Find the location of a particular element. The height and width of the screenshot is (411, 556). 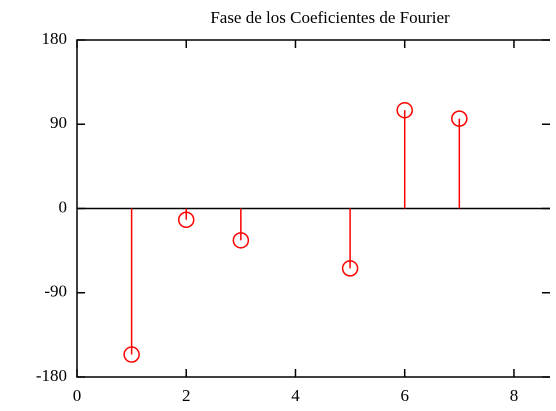

x-tick-label: 6 is located at coordinates (404, 395).